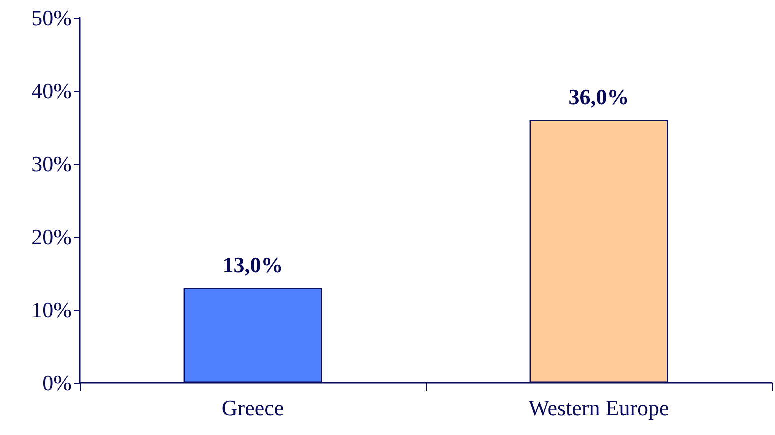  Describe the element at coordinates (253, 408) in the screenshot. I see `x-tick-label: Greece` at that location.